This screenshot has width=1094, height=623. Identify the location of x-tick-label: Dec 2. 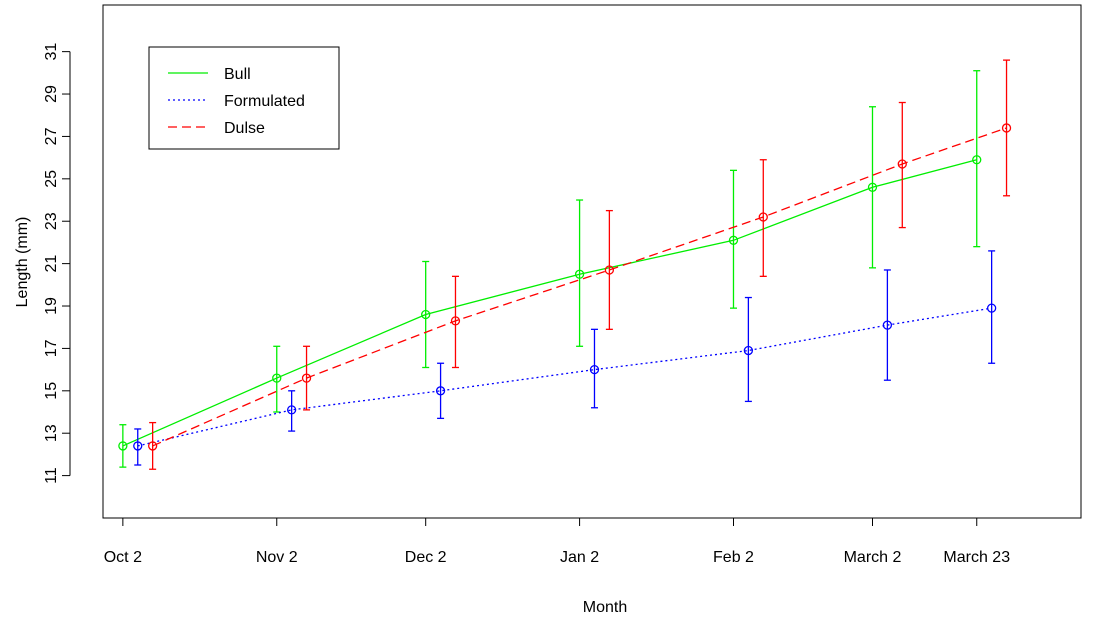
(426, 557).